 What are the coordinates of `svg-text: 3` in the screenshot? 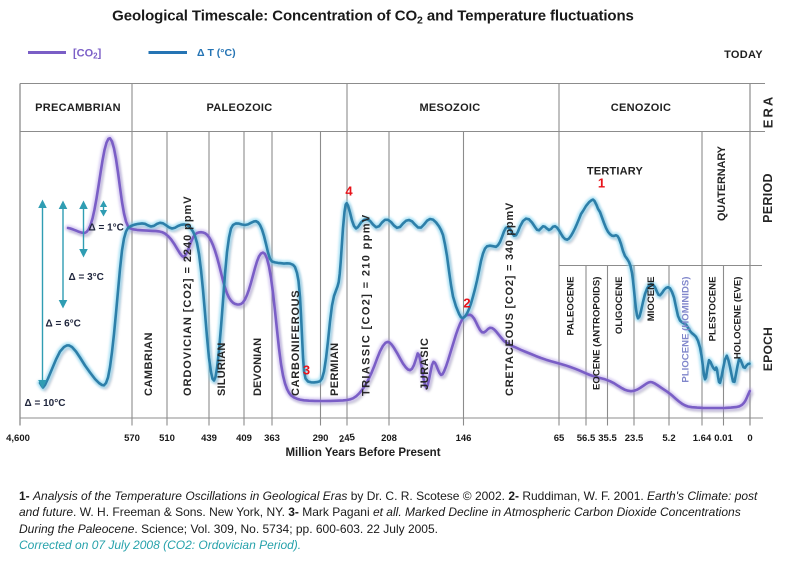 It's located at (306, 370).